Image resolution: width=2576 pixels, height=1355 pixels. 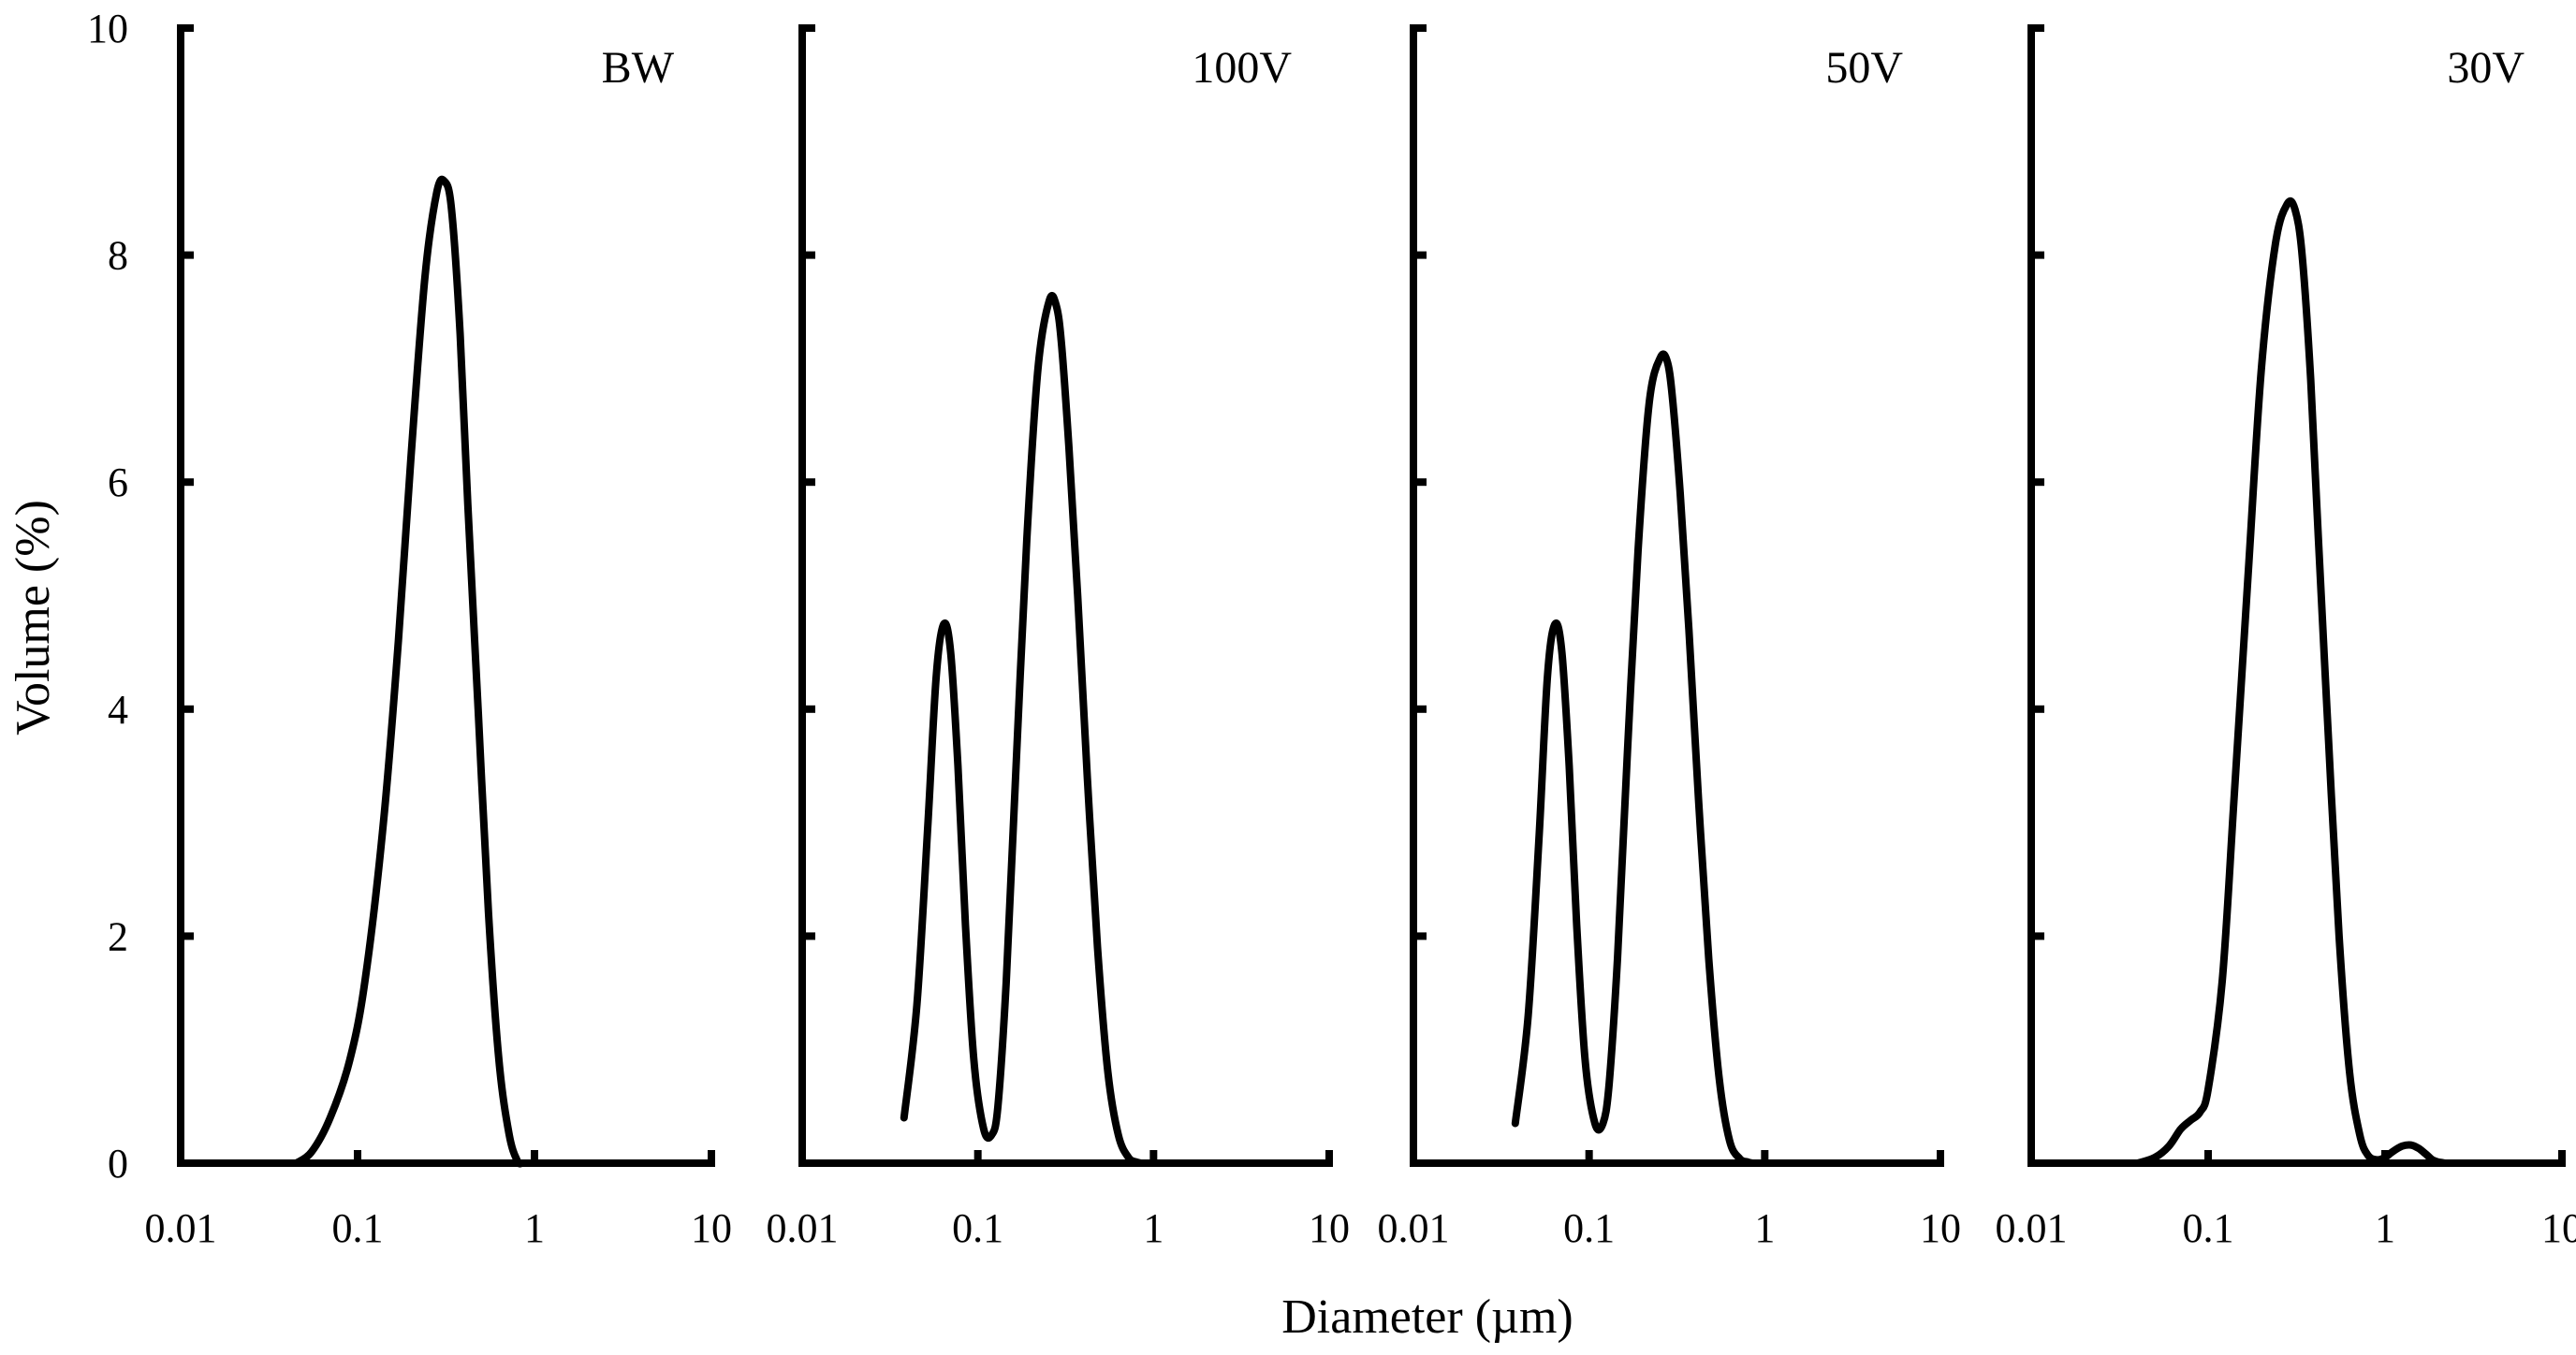 What do you see at coordinates (1242, 68) in the screenshot?
I see `panel-title: 100V` at bounding box center [1242, 68].